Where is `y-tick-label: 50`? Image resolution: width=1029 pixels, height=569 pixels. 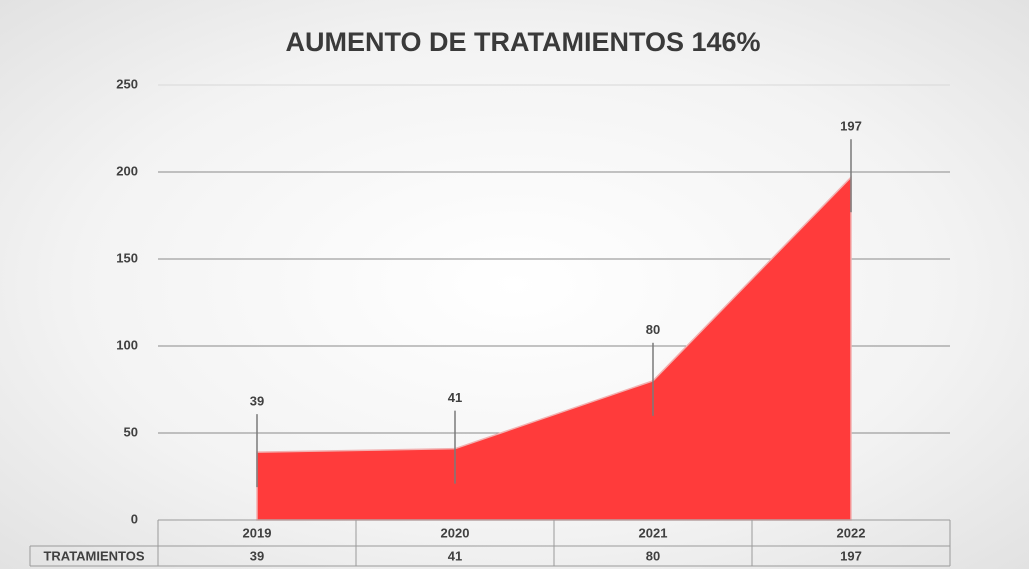
y-tick-label: 50 is located at coordinates (131, 431).